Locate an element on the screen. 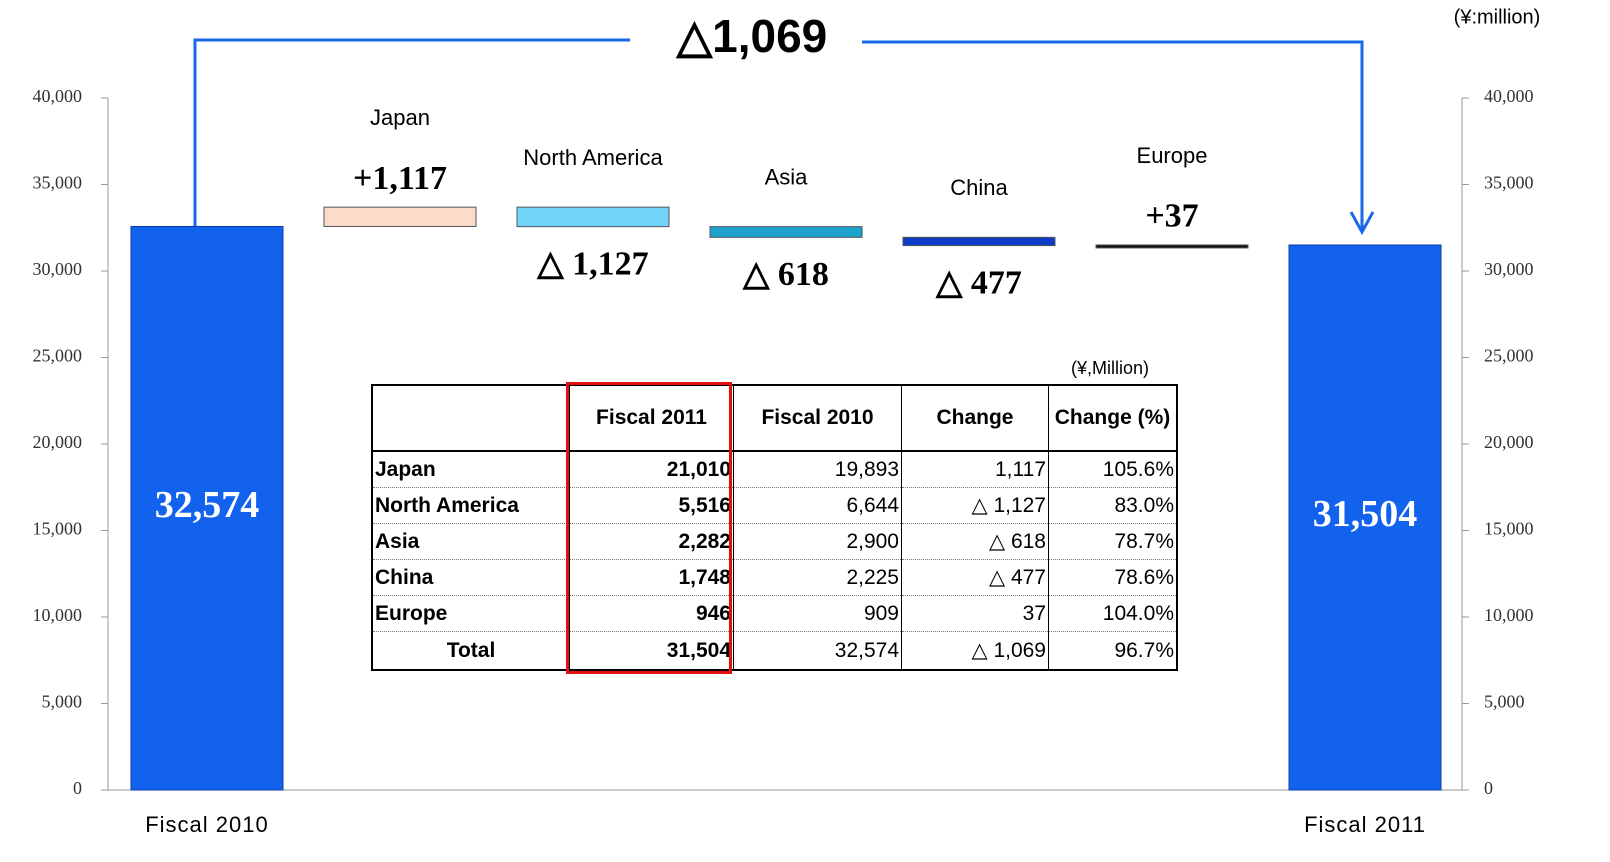  value-label: △ 1,127 is located at coordinates (592, 263).